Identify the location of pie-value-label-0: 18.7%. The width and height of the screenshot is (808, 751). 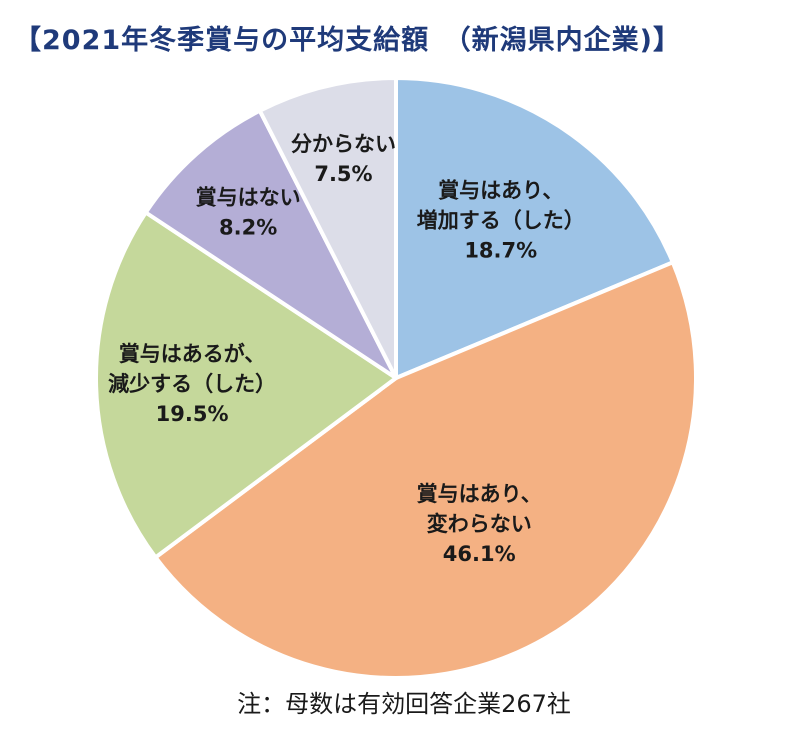
(500, 251).